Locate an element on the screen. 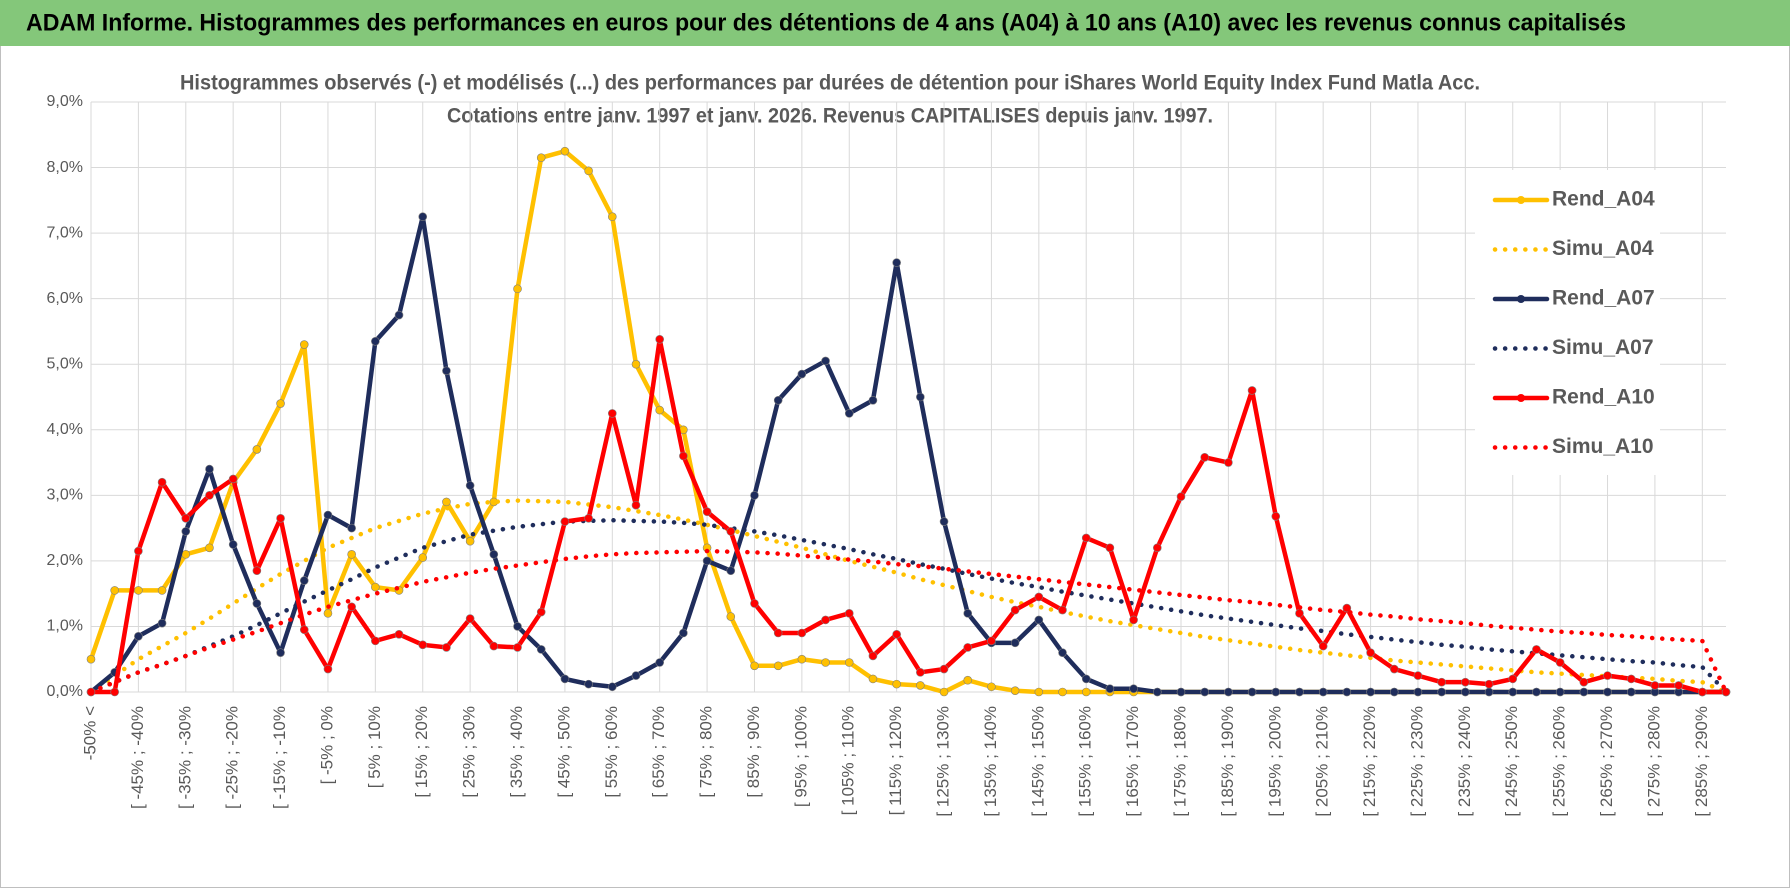  x-tick-label: [ 5% ; 10% is located at coordinates (374, 747).